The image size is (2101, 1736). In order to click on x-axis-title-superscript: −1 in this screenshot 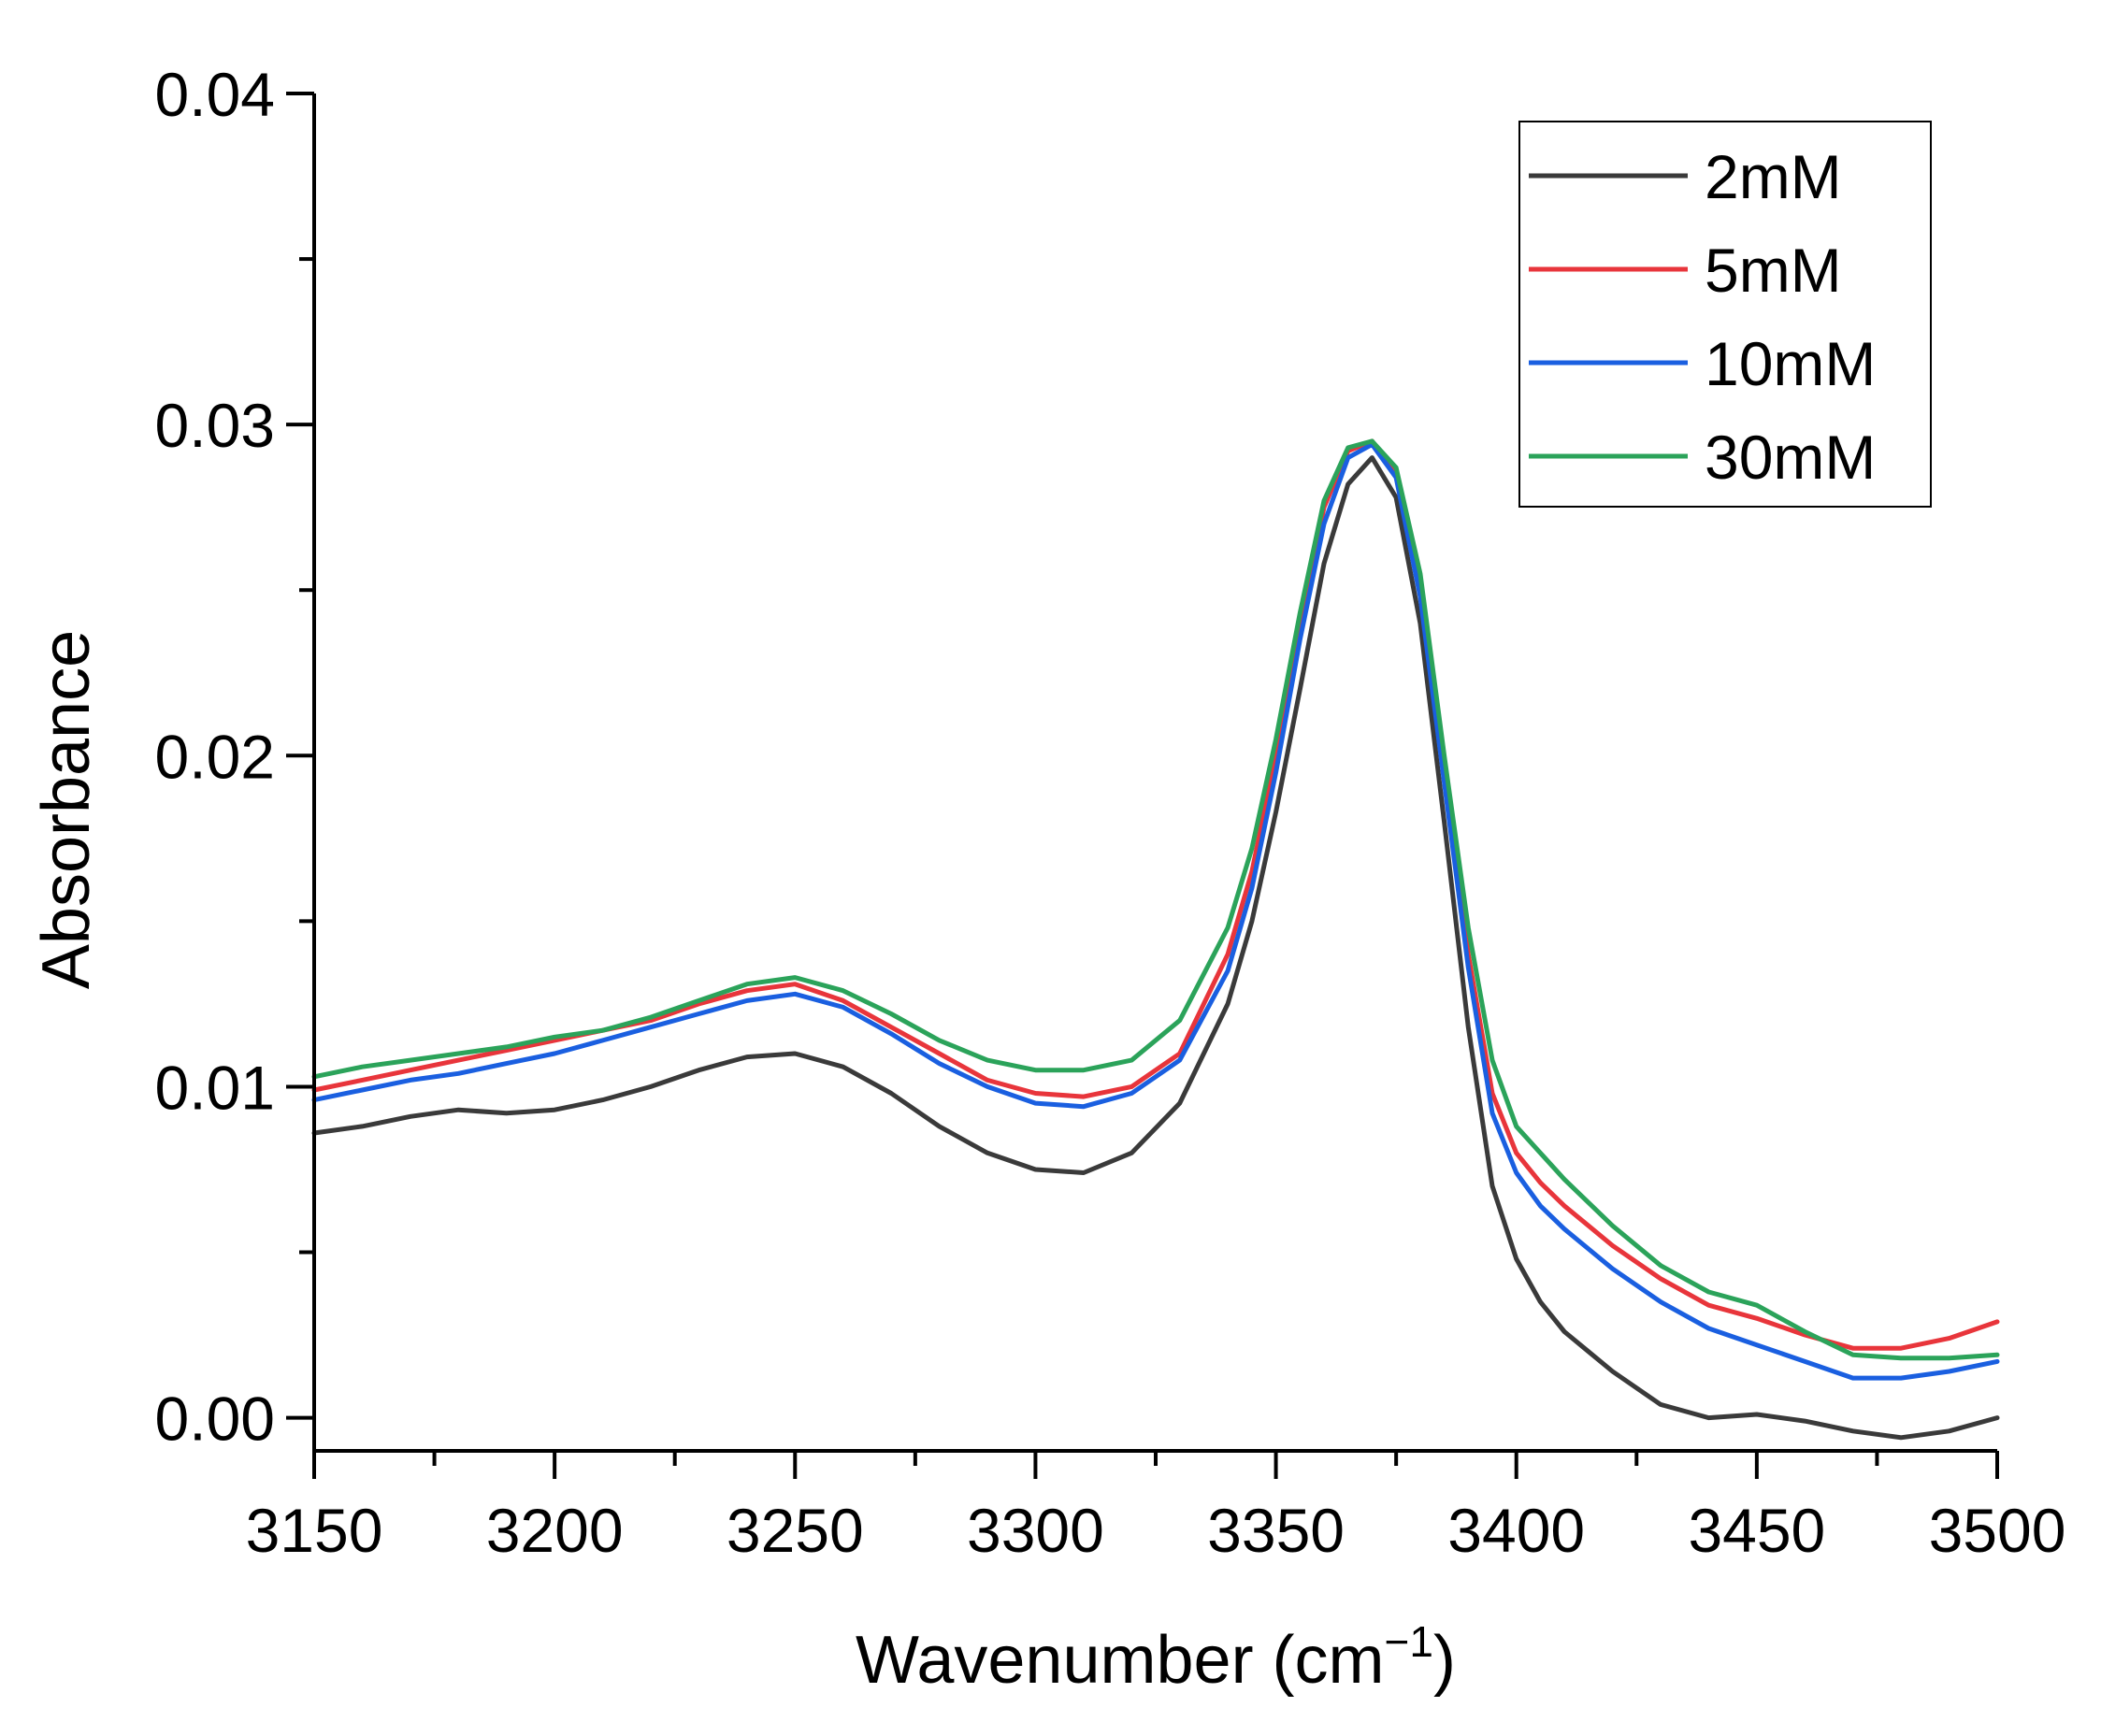, I will do `click(1409, 1641)`.